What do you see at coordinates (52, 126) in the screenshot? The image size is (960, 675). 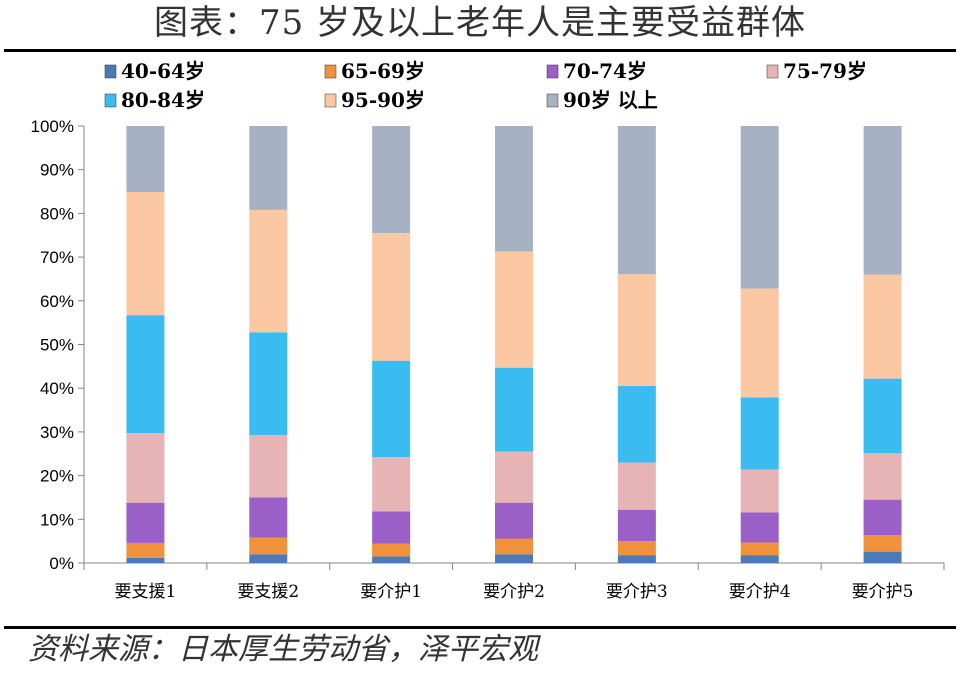 I see `y-tick-label: 100%` at bounding box center [52, 126].